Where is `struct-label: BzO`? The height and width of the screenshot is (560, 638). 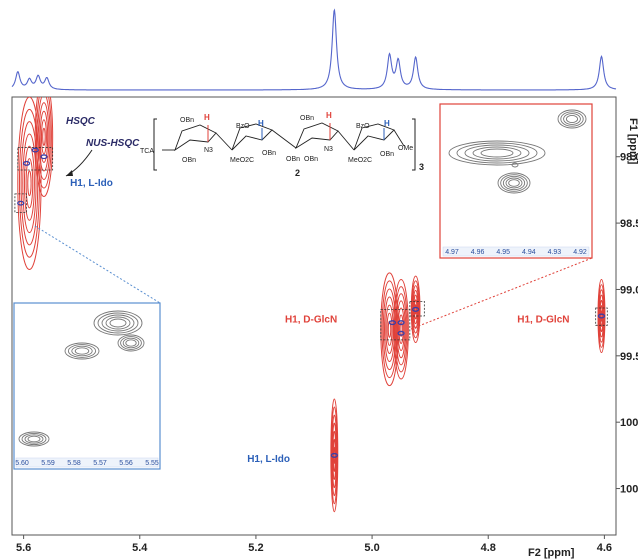 struct-label: BzO is located at coordinates (243, 126).